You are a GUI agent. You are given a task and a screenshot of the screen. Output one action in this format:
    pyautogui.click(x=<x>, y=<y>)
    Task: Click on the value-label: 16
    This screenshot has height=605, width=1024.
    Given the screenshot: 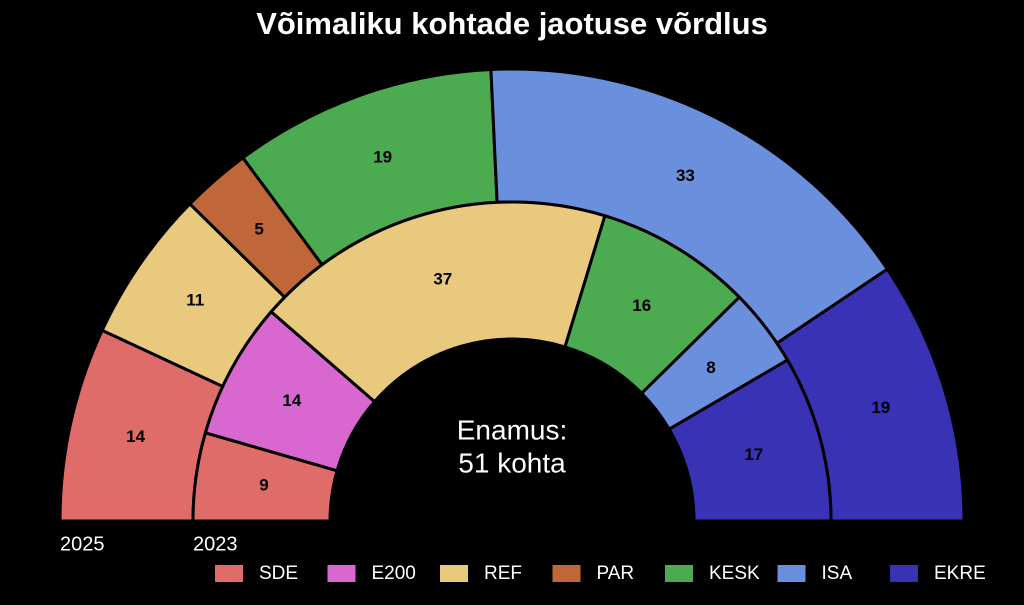 What is the action you would take?
    pyautogui.click(x=641, y=305)
    